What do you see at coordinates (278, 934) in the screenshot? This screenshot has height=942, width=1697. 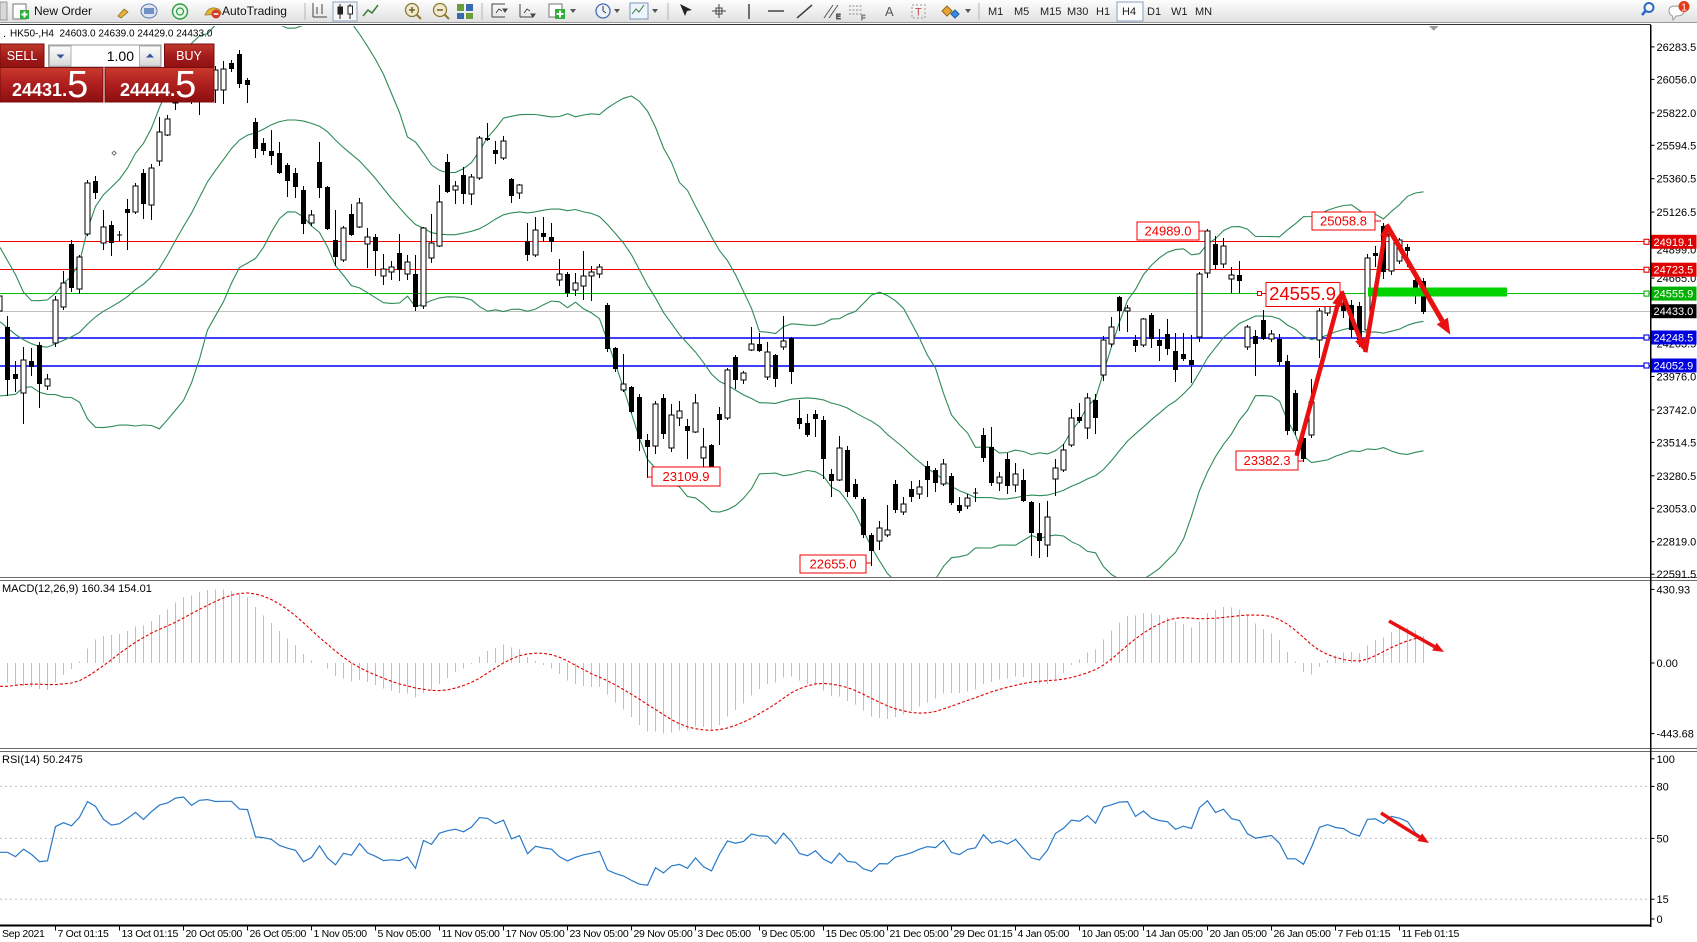 I see `svg-text: 26 Oct 05:00` at bounding box center [278, 934].